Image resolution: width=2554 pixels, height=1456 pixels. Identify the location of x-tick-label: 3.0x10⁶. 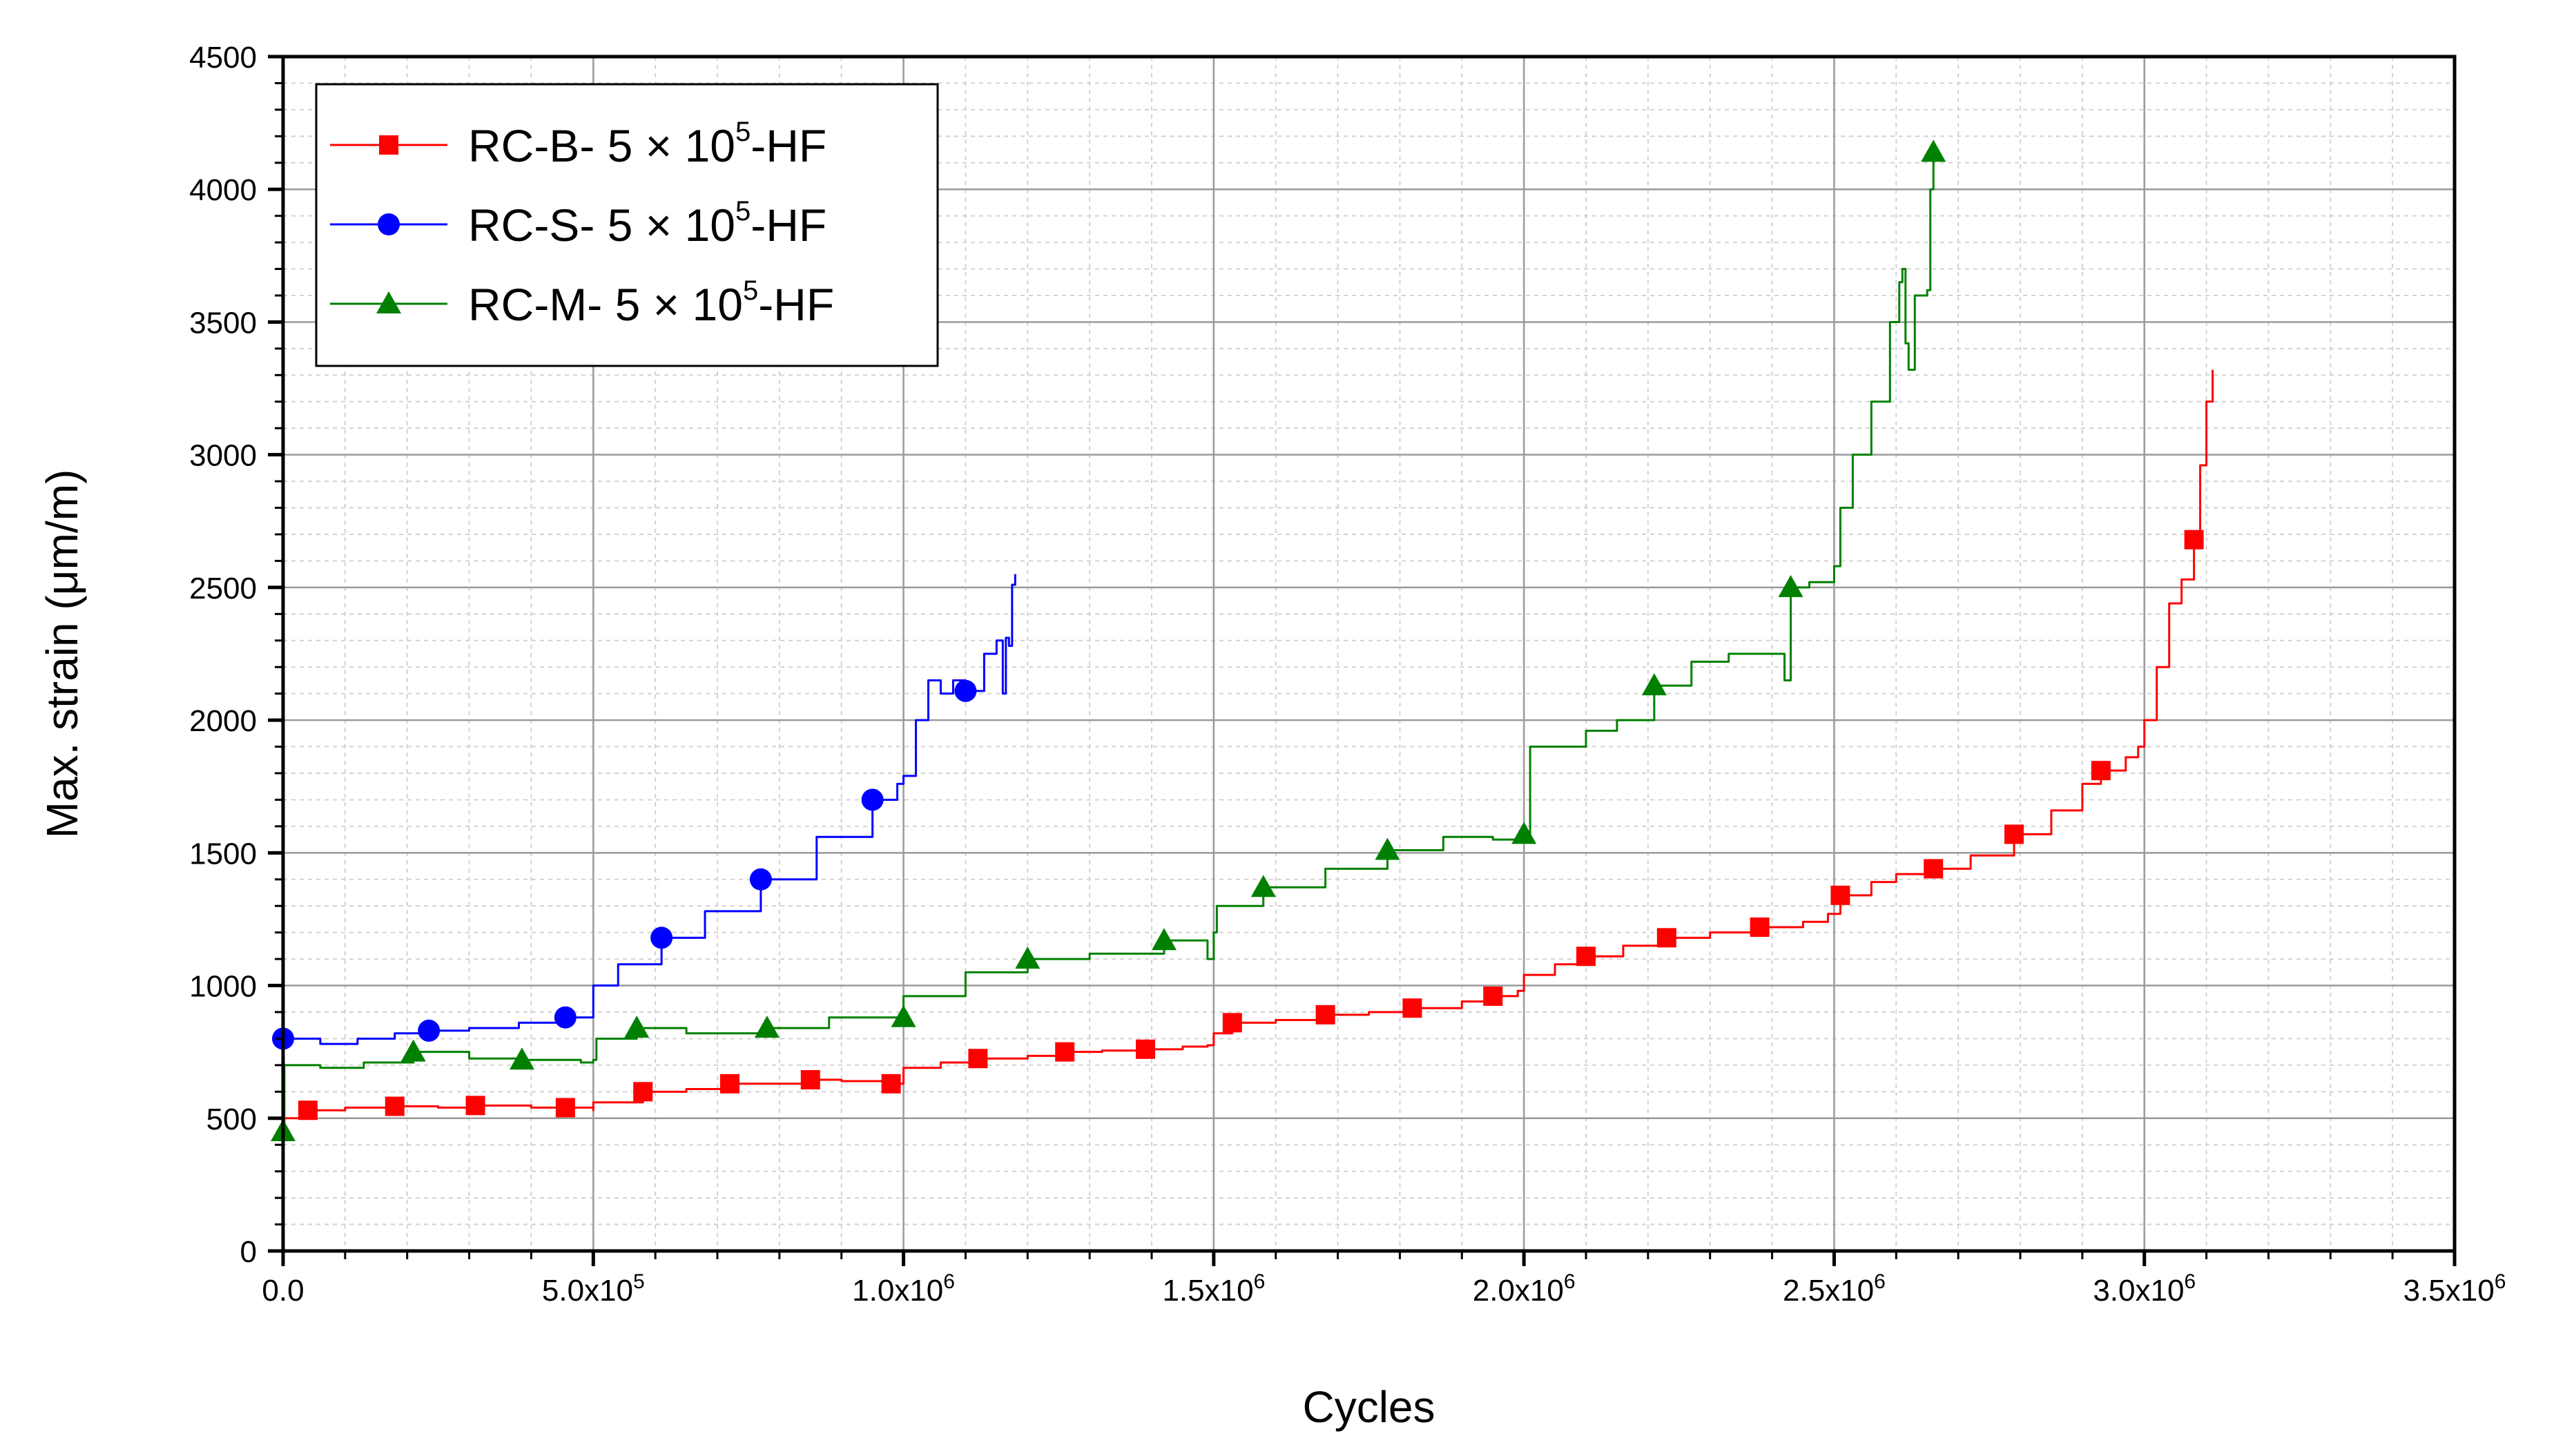
(2144, 1289).